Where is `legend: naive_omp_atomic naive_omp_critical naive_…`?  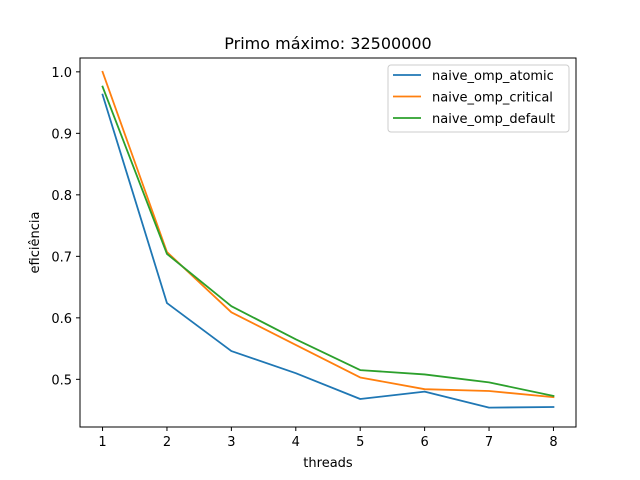 legend: naive_omp_atomic naive_omp_critical naive_… is located at coordinates (478, 98).